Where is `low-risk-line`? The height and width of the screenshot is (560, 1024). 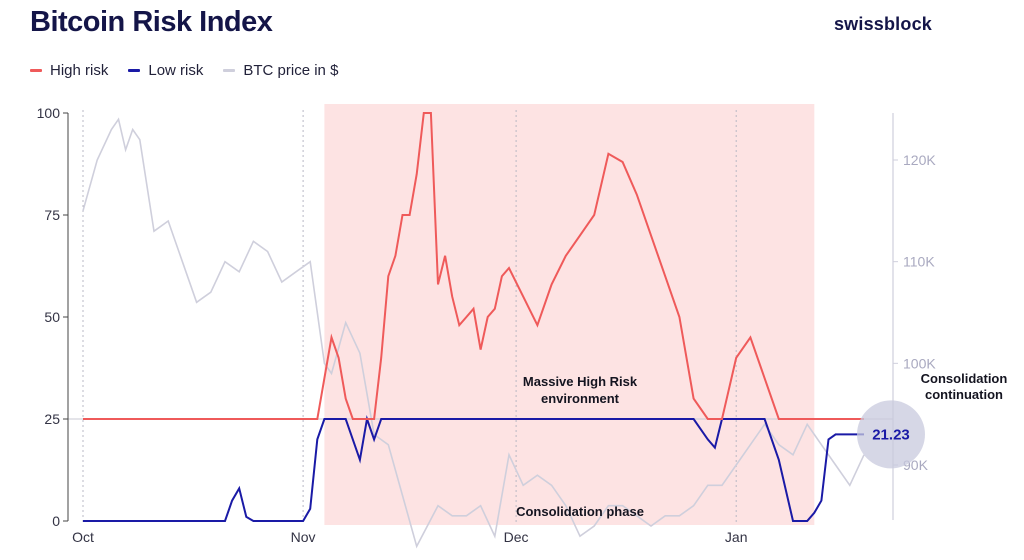
low-risk-line is located at coordinates (473, 468).